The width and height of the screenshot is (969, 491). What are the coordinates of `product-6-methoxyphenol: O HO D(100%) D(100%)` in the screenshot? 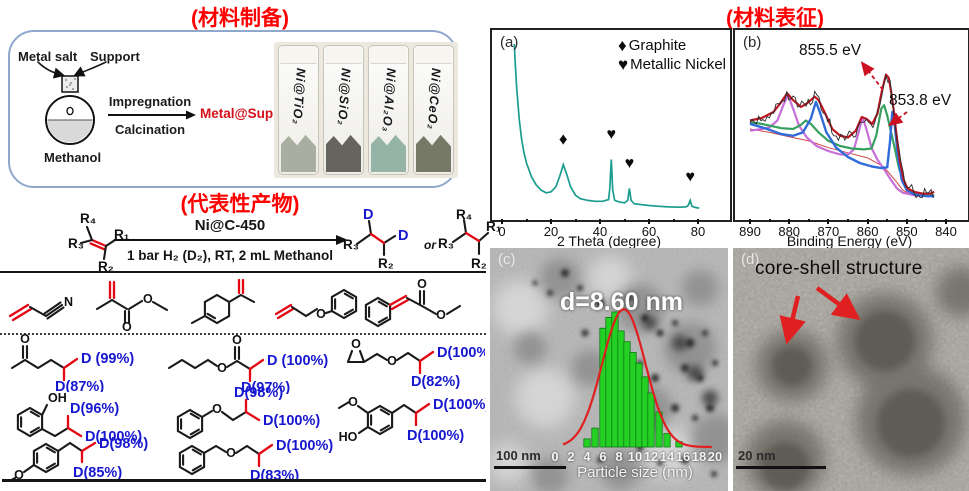 It's located at (411, 419).